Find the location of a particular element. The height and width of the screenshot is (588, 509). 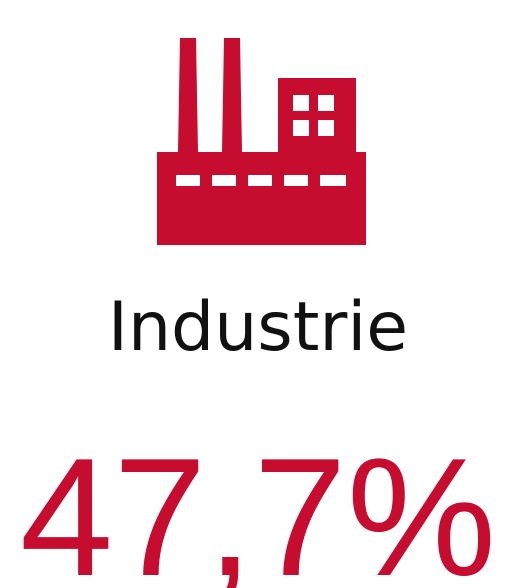

factory-icon is located at coordinates (261, 141).